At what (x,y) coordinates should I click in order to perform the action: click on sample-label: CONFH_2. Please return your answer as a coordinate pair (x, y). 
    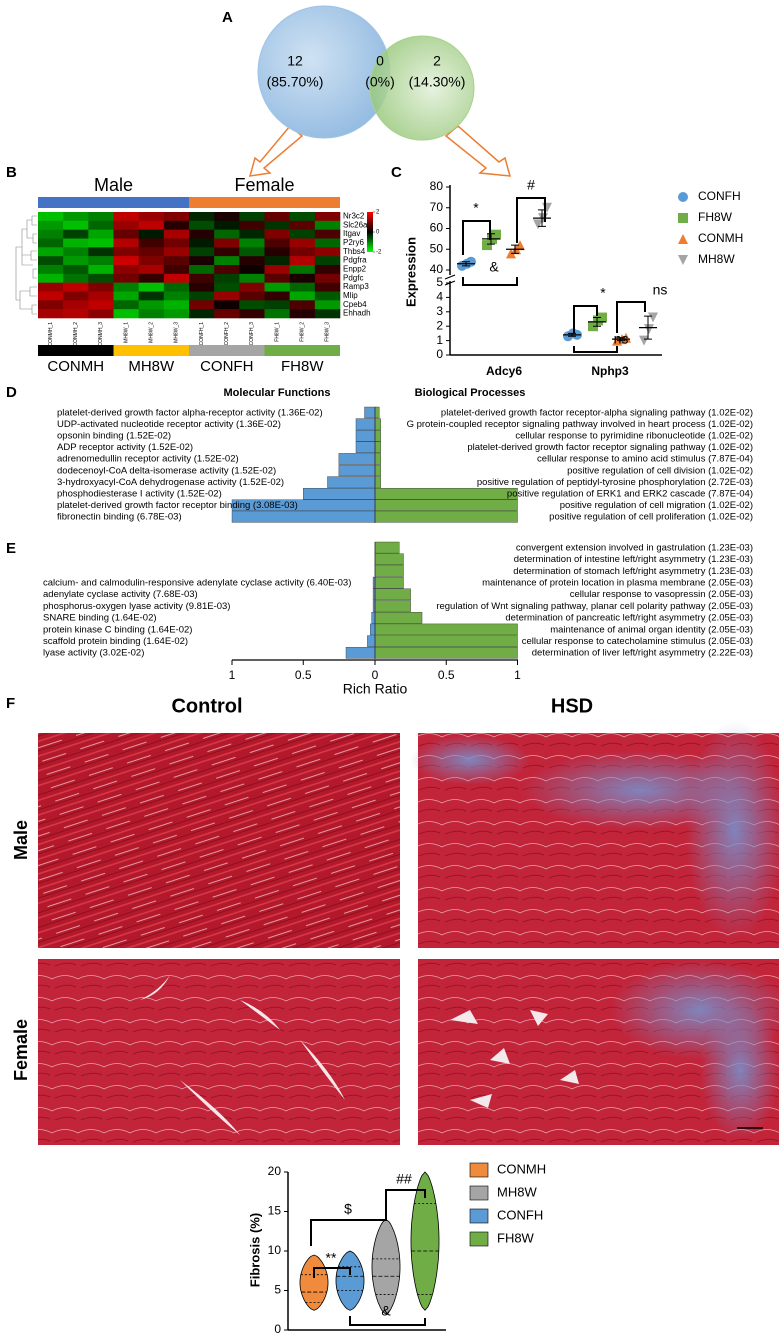
    Looking at the image, I should click on (227, 334).